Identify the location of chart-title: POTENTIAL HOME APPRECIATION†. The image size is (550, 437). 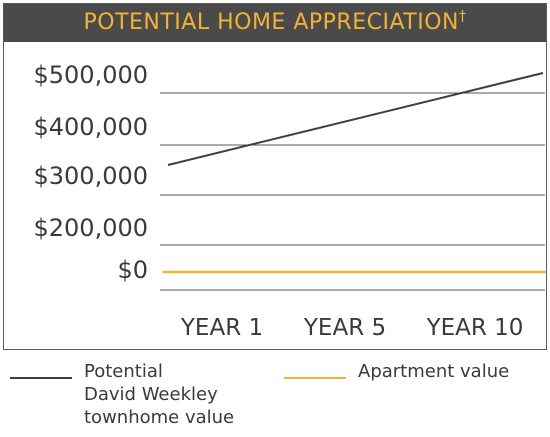
(275, 21).